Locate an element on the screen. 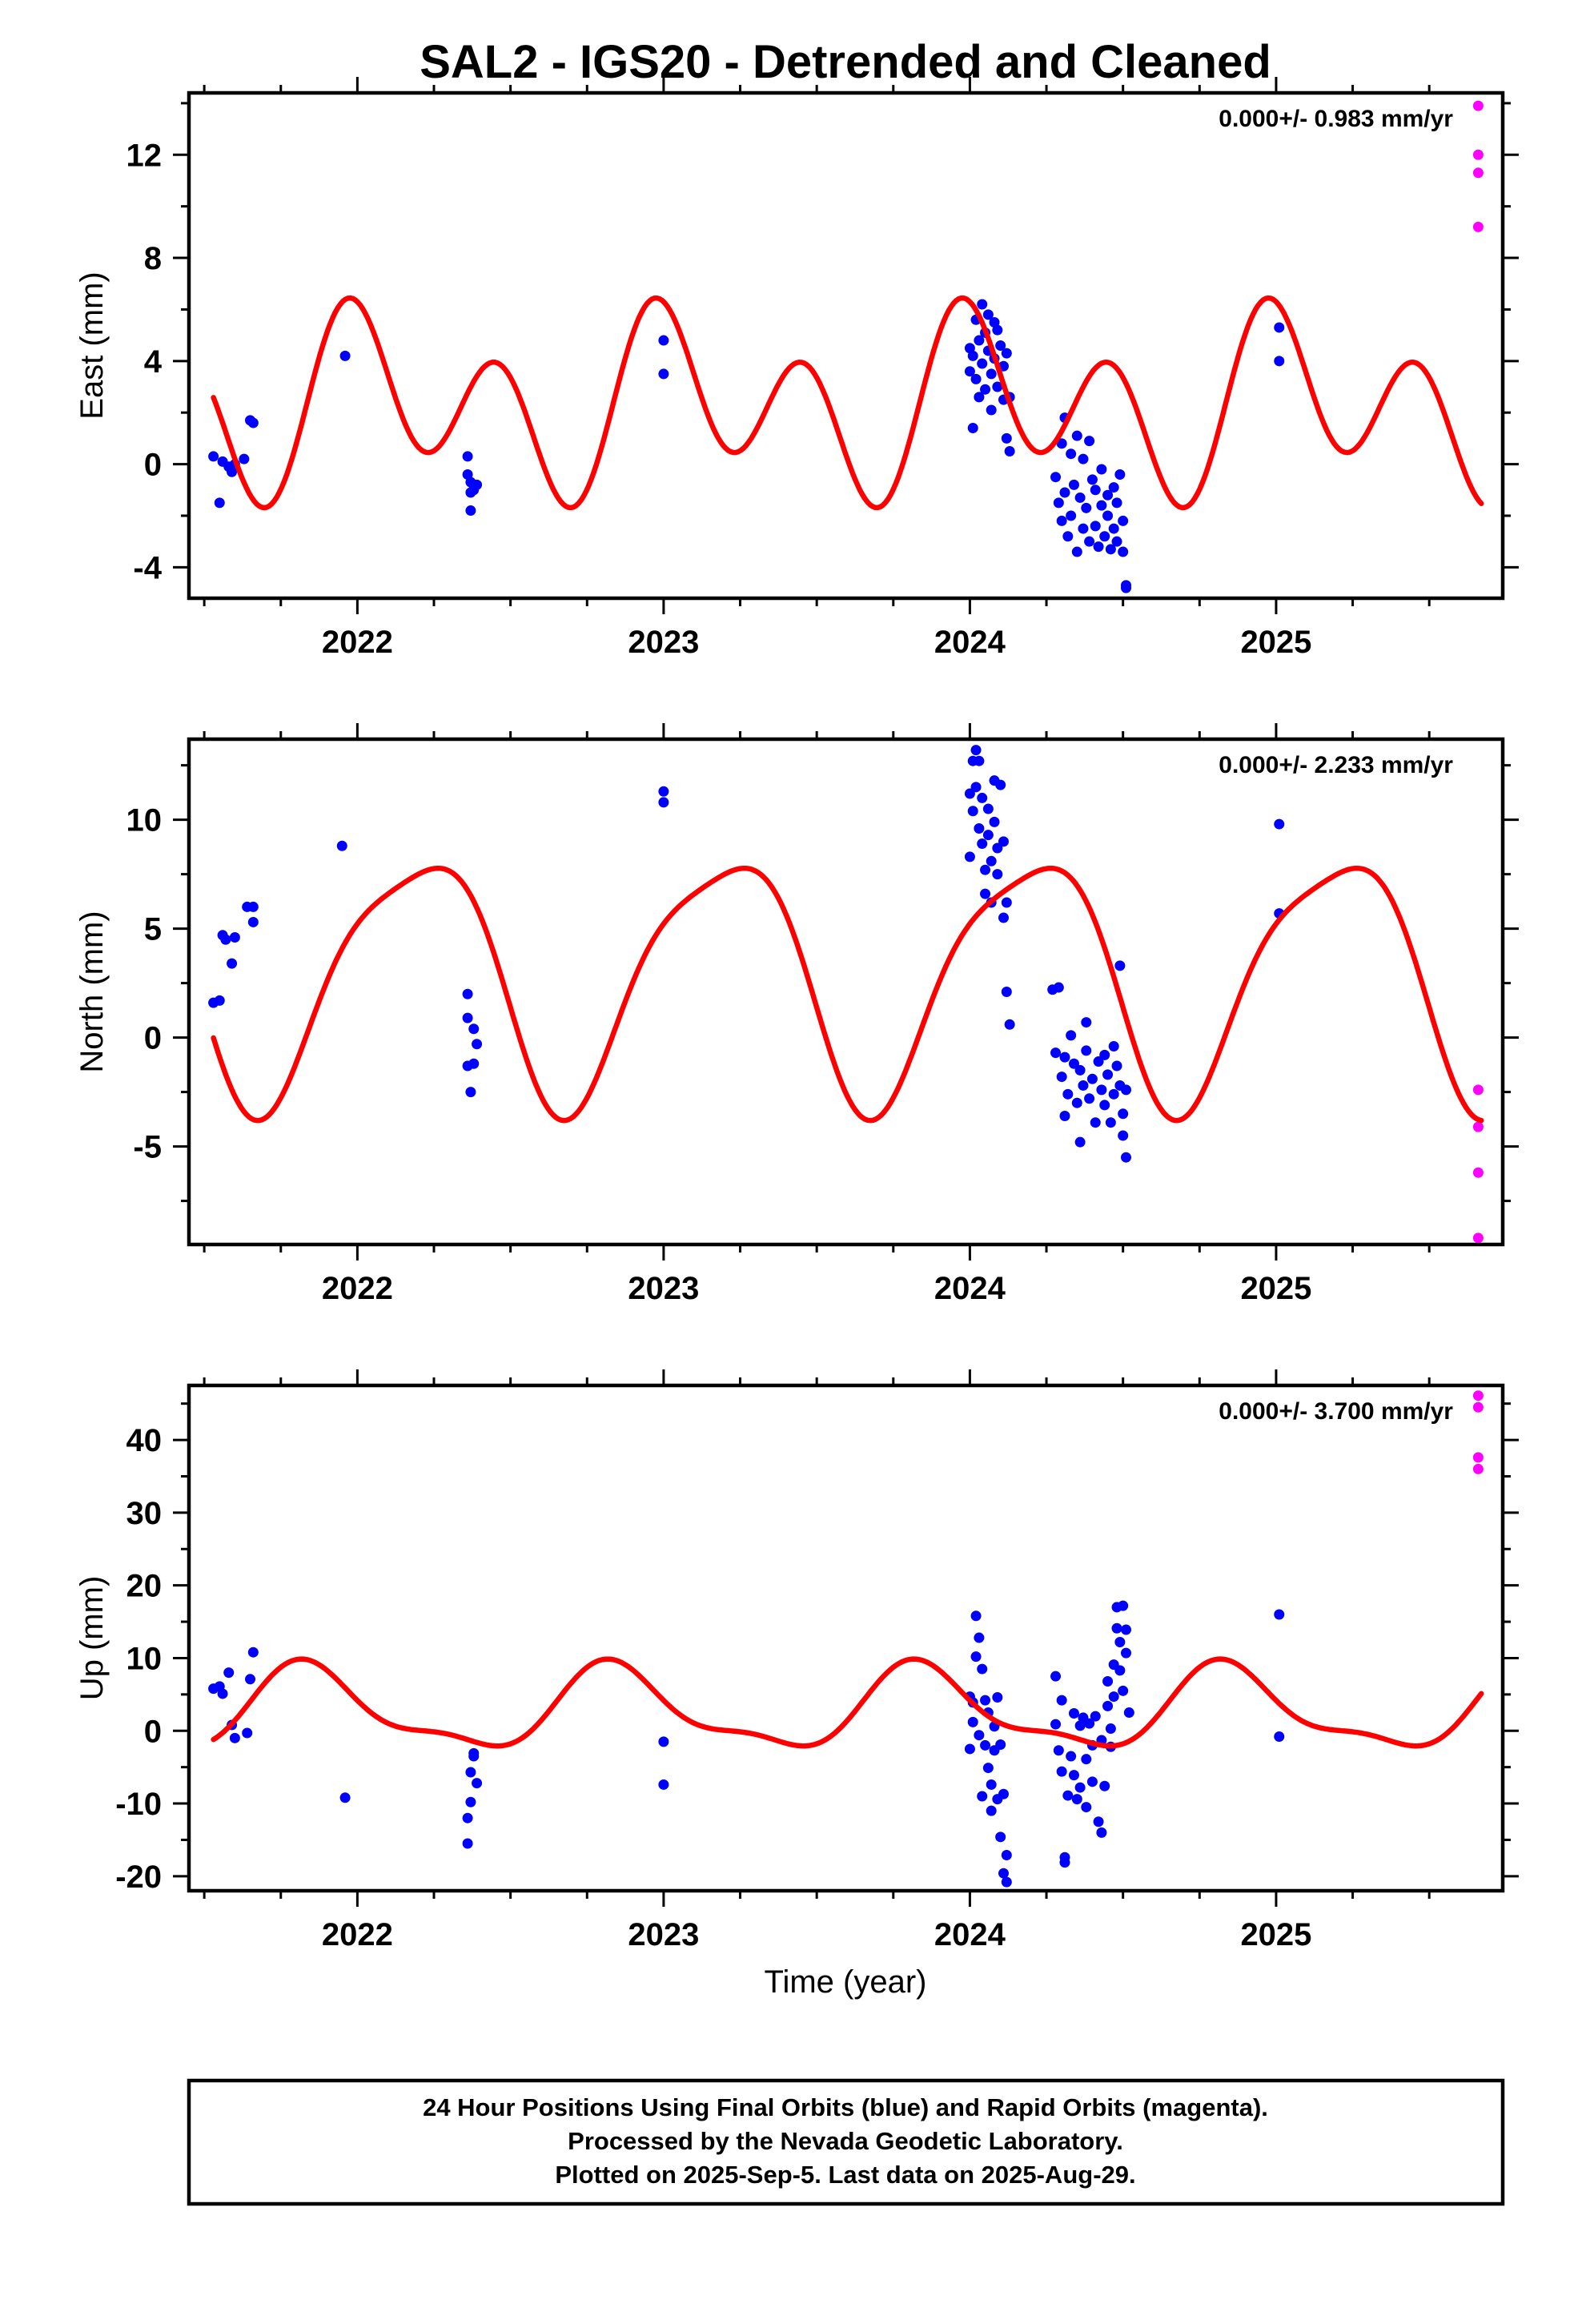 This screenshot has width=1582, height=2324. y-tick-label: 12 is located at coordinates (144, 155).